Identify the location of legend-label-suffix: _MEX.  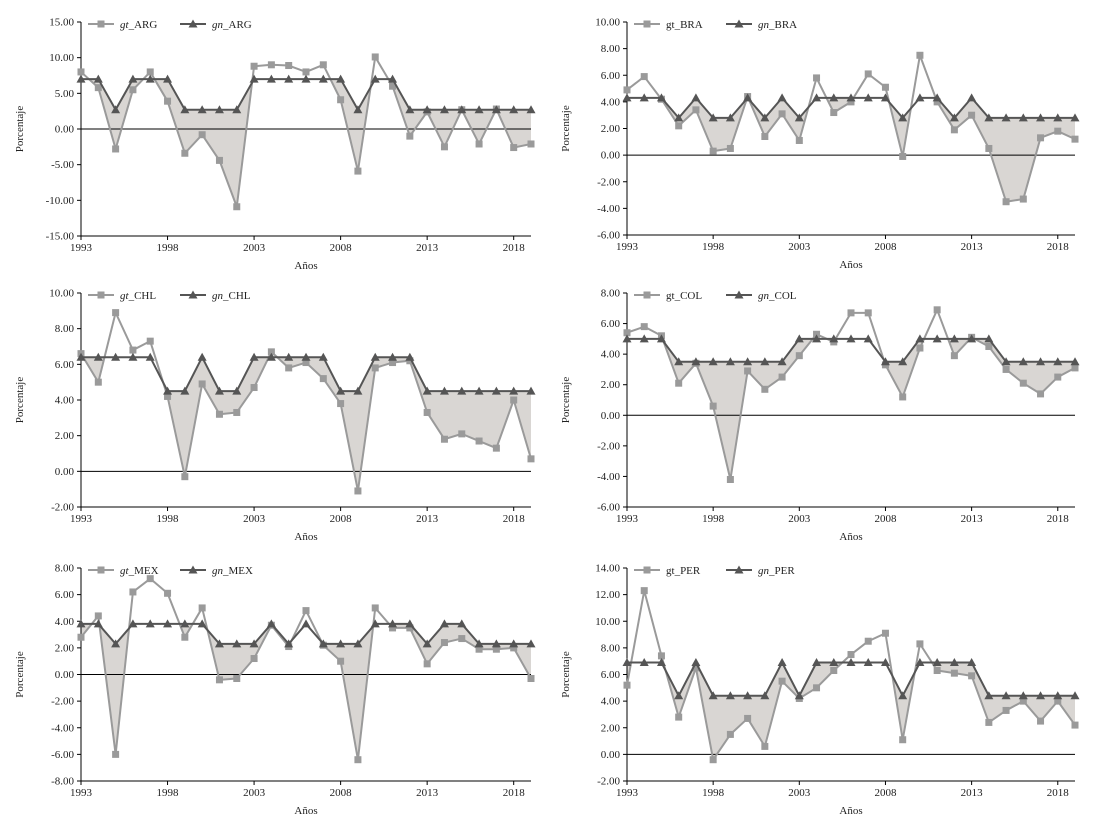
(237, 571).